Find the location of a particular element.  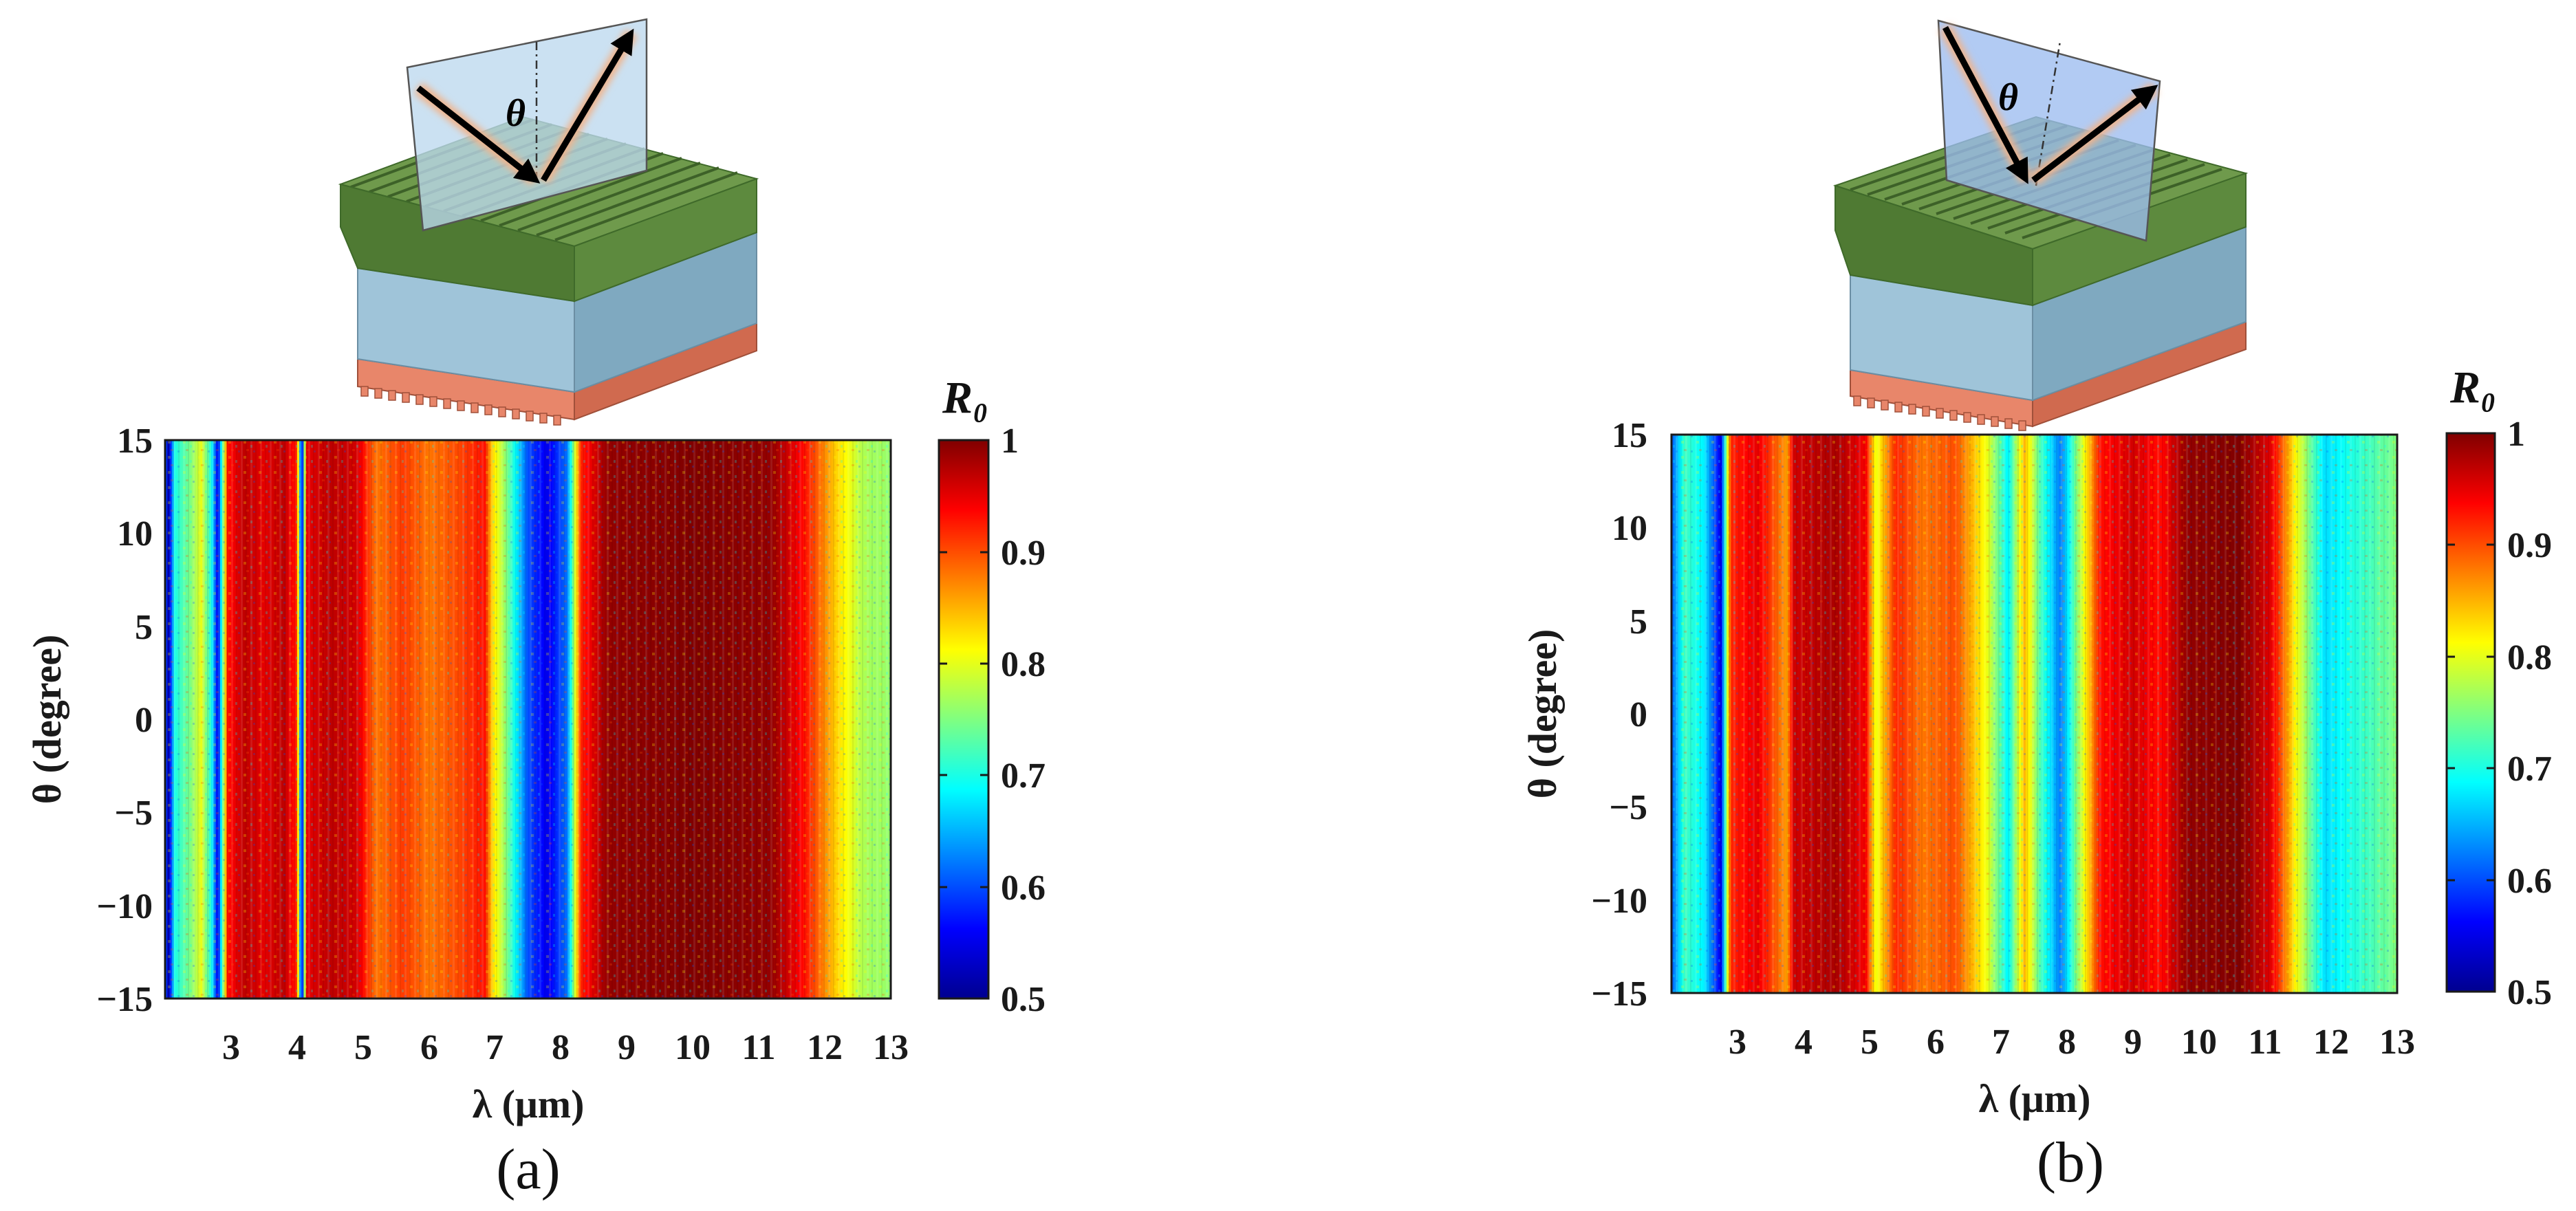

x-axis-label-a: λ (μm) is located at coordinates (529, 1104).